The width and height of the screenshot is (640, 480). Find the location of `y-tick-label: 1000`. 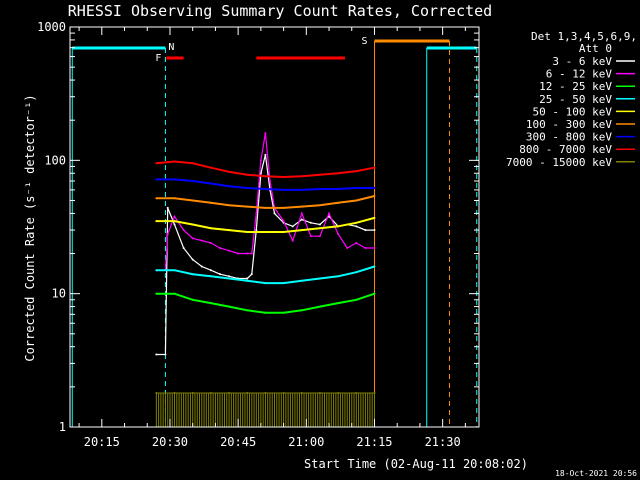

y-tick-label: 1000 is located at coordinates (51, 27).